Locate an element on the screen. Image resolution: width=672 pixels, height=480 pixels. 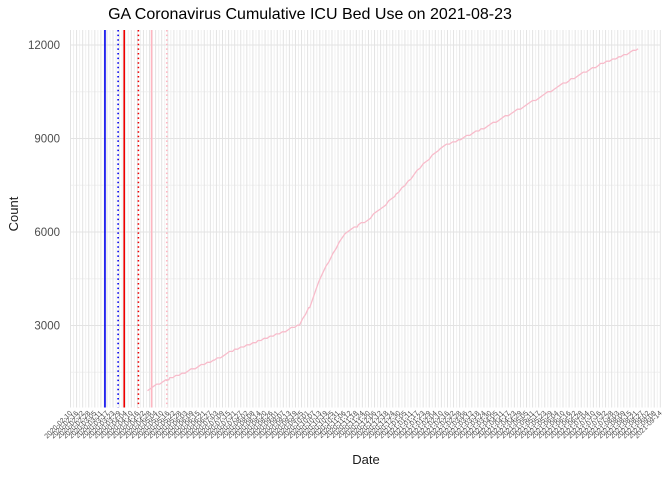
y-tick-label: 6000 is located at coordinates (47, 233).